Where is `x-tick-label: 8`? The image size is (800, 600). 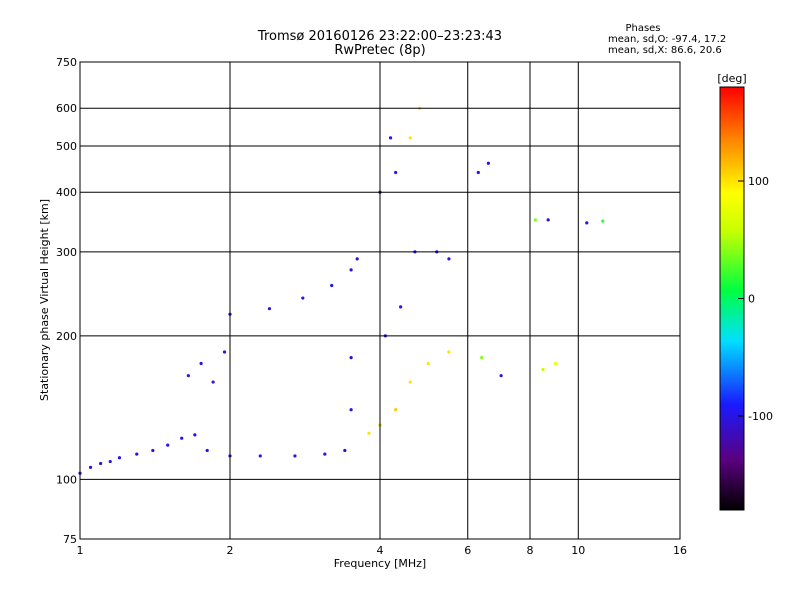
x-tick-label: 8 is located at coordinates (530, 550).